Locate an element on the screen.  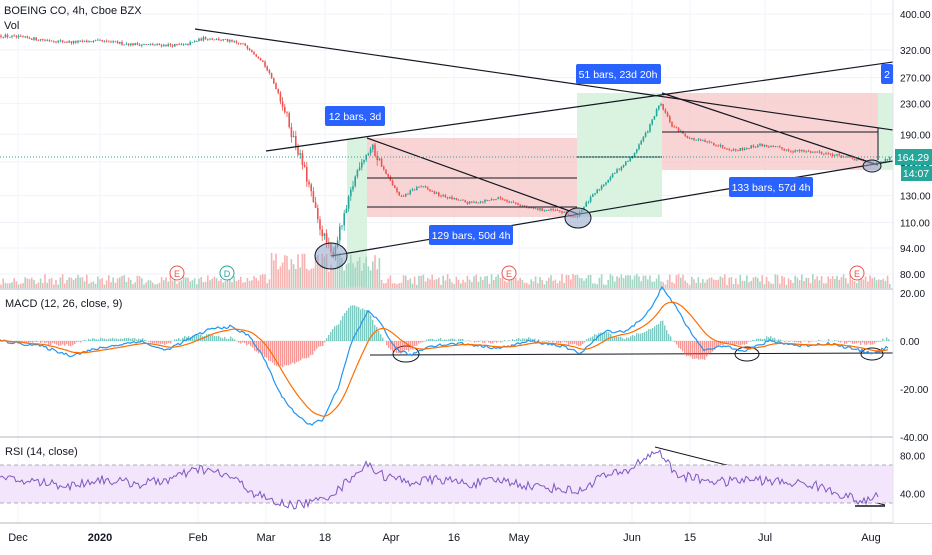
time-tick-label: Mar is located at coordinates (266, 538).